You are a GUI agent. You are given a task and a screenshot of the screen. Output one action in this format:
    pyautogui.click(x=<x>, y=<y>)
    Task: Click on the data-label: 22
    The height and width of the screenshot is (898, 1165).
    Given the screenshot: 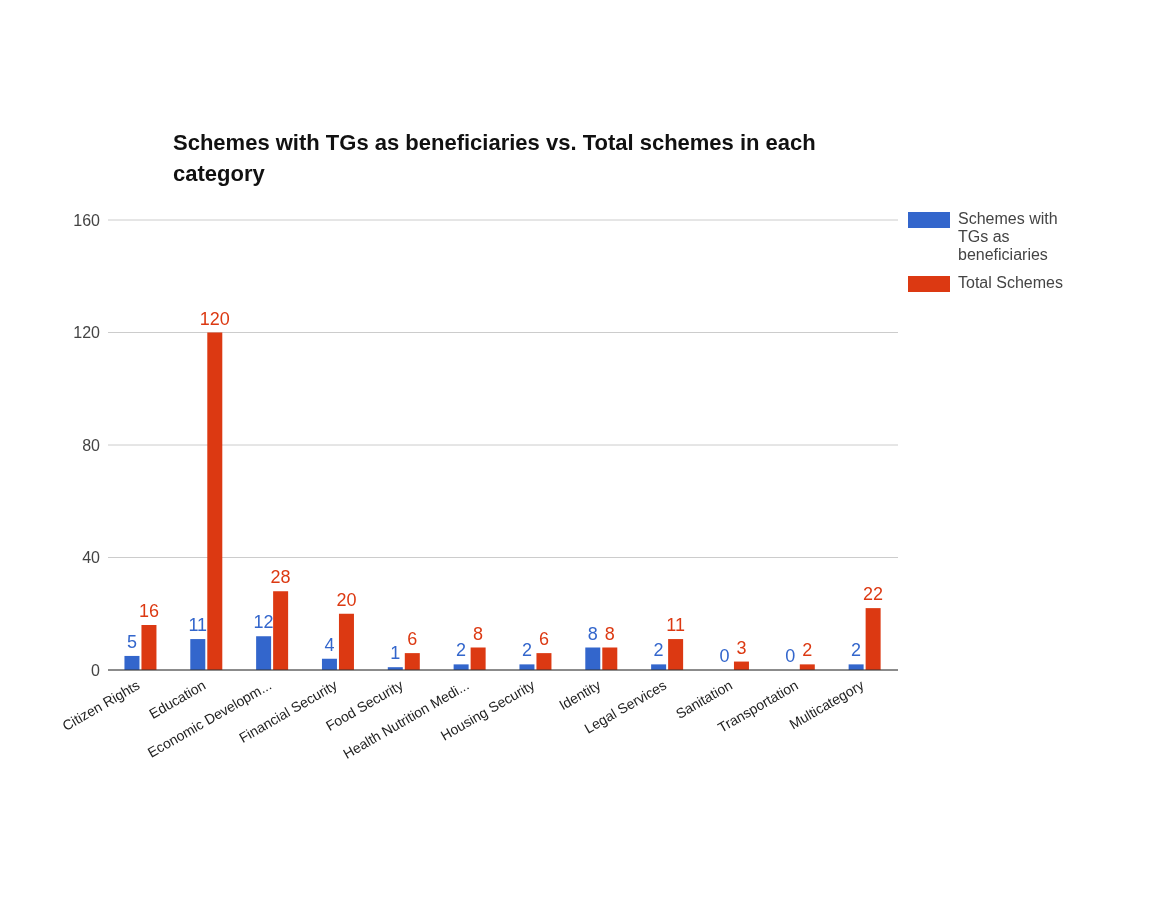 What is the action you would take?
    pyautogui.click(x=873, y=593)
    